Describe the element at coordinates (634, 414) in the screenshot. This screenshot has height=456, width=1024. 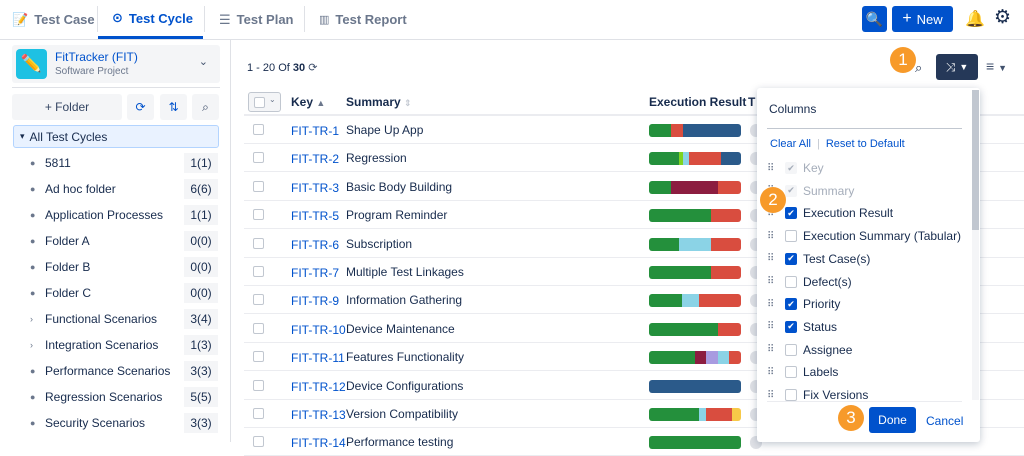
I see `table-row: FIT-TR-13 Version Compatibility` at that location.